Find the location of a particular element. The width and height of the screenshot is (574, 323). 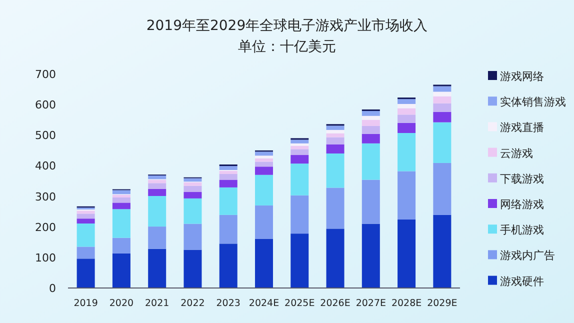

y-tick-label: 300 is located at coordinates (45, 197).